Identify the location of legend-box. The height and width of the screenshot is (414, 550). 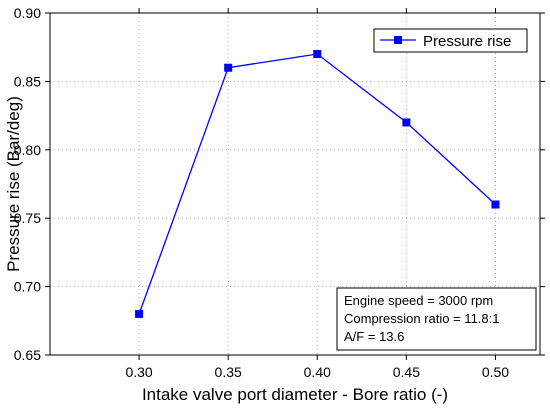
(450, 40).